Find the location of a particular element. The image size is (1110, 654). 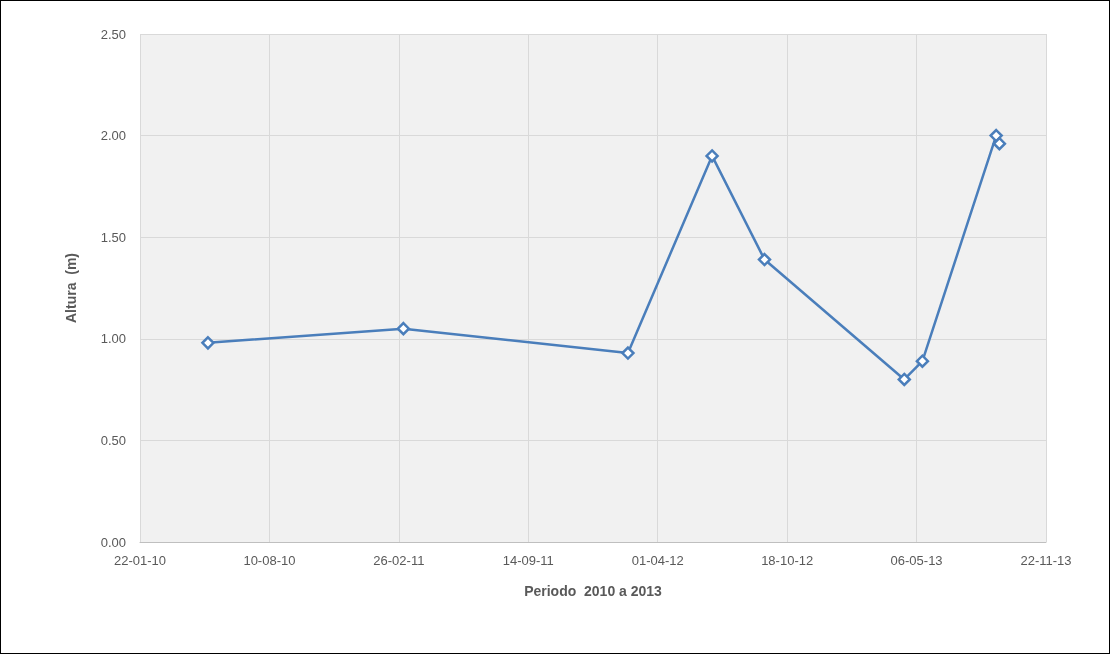

x-tick-label: 06-05-13 is located at coordinates (916, 560).